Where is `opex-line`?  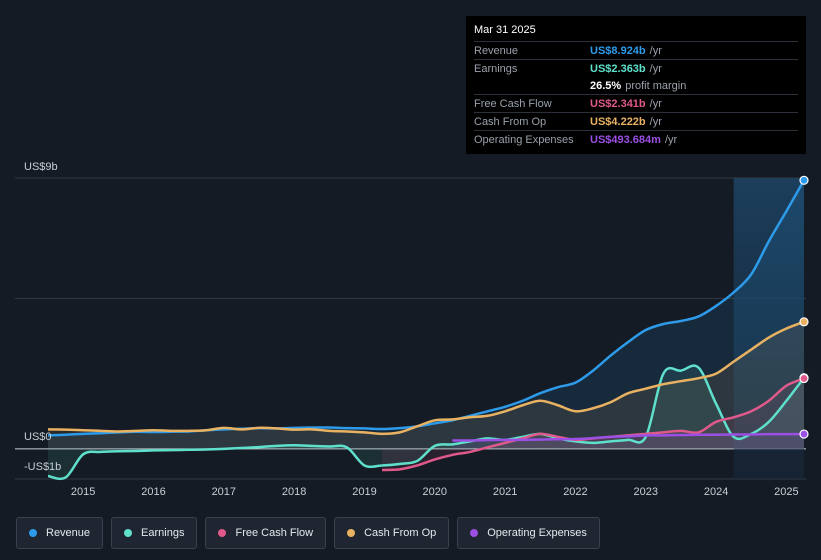
opex-line is located at coordinates (628, 437).